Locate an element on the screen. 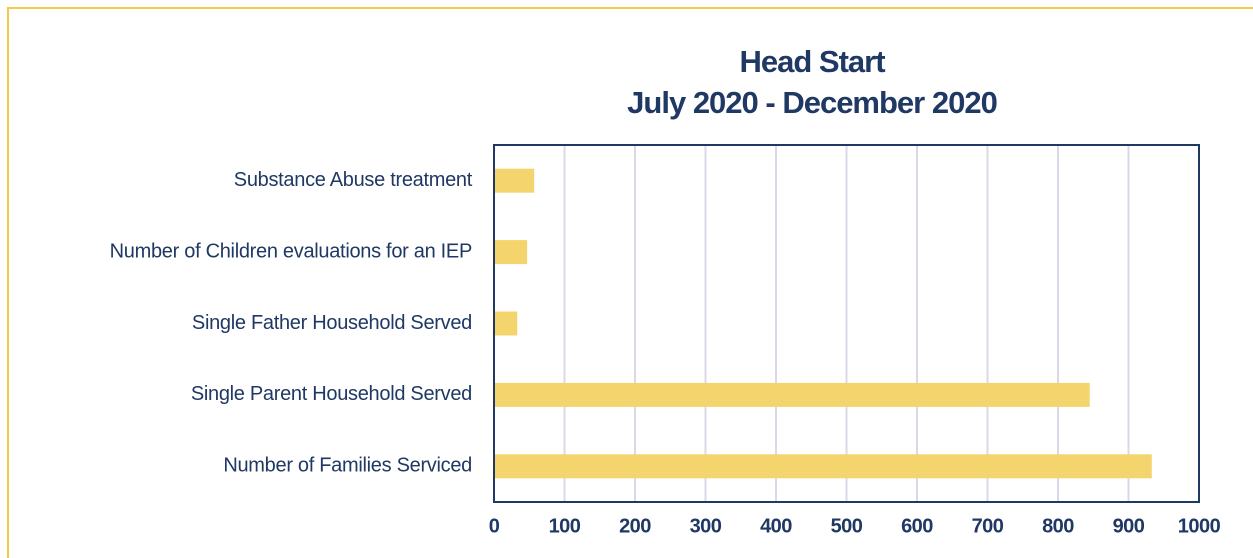 The width and height of the screenshot is (1253, 558). x-tick-label: 600 is located at coordinates (917, 526).